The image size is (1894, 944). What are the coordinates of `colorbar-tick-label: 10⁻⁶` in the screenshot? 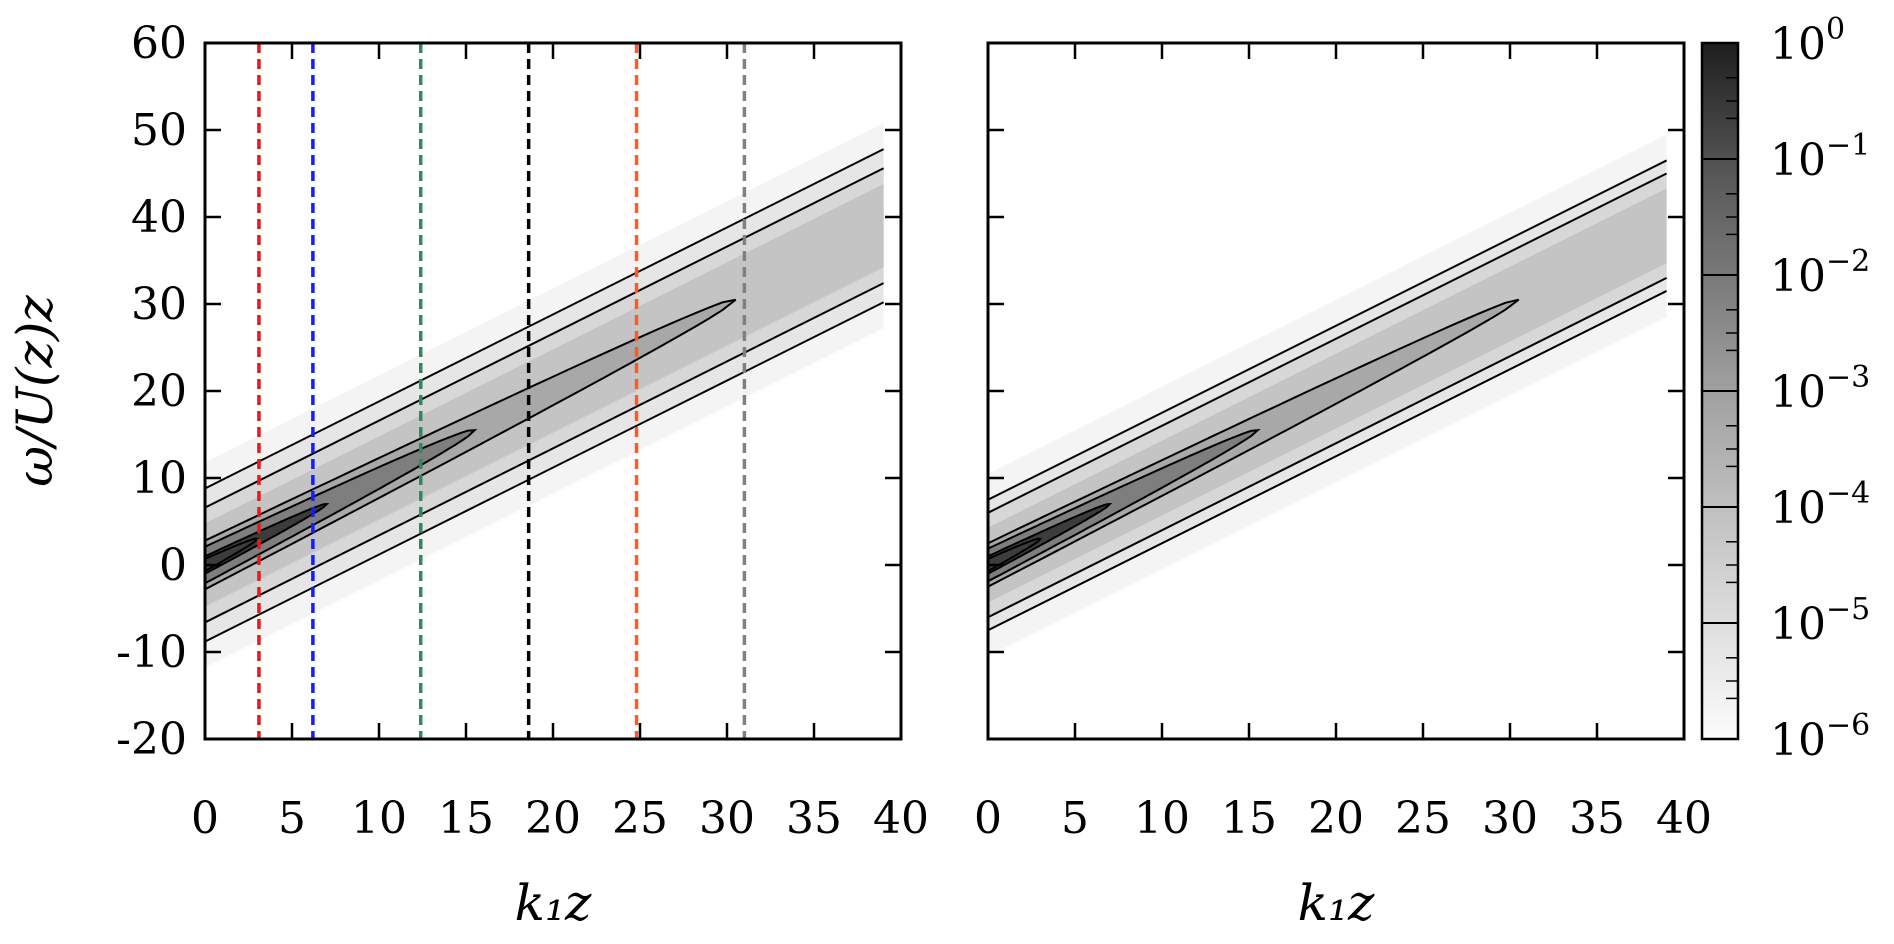 It's located at (1820, 737).